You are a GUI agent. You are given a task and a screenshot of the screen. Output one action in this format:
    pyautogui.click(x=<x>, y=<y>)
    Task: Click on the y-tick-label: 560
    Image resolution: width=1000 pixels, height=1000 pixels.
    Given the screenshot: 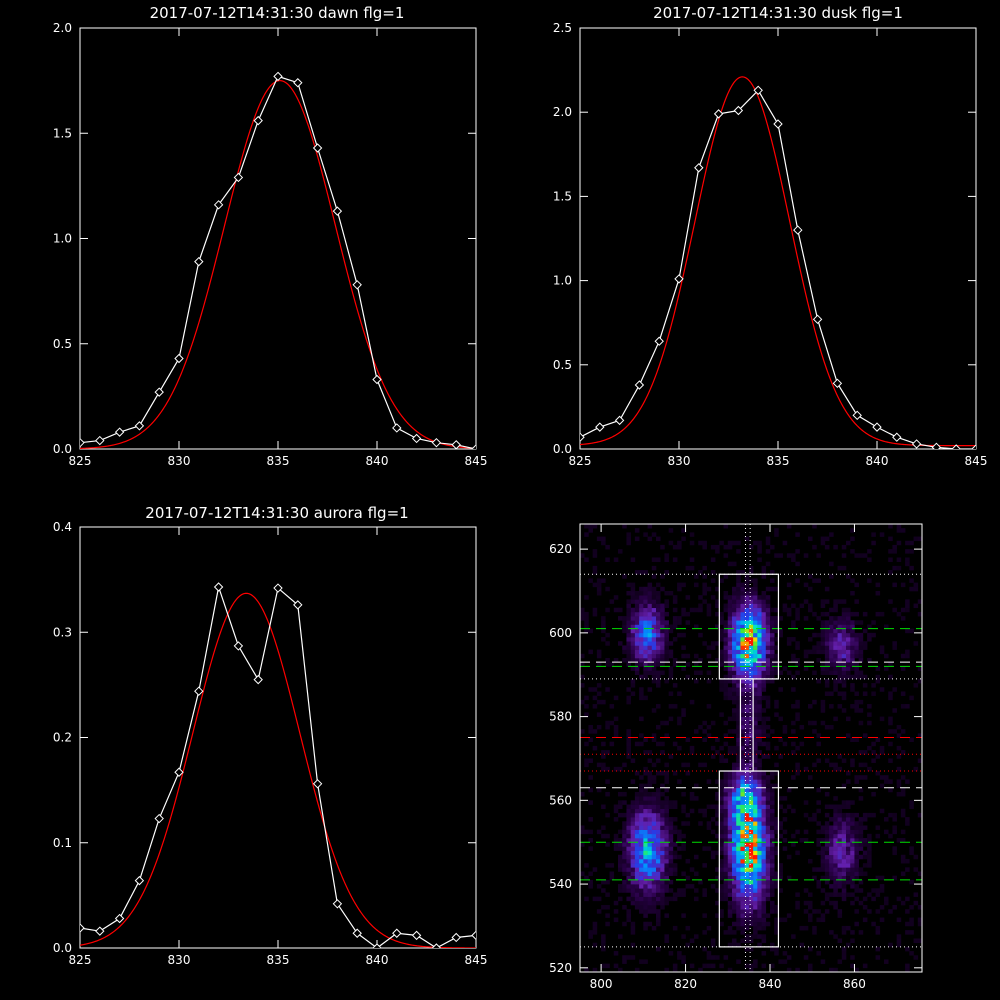 What is the action you would take?
    pyautogui.click(x=560, y=800)
    